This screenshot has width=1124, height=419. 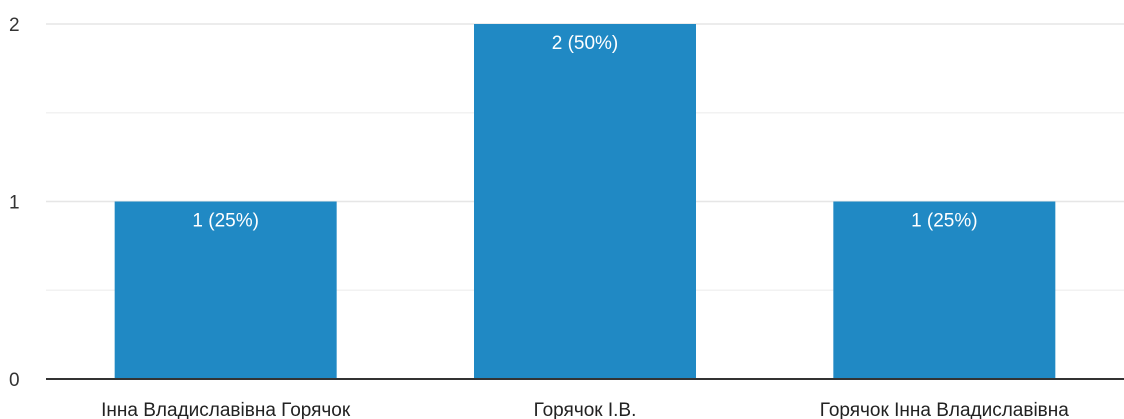 What do you see at coordinates (585, 43) in the screenshot?
I see `bar-data-label-1: 2 (50%)` at bounding box center [585, 43].